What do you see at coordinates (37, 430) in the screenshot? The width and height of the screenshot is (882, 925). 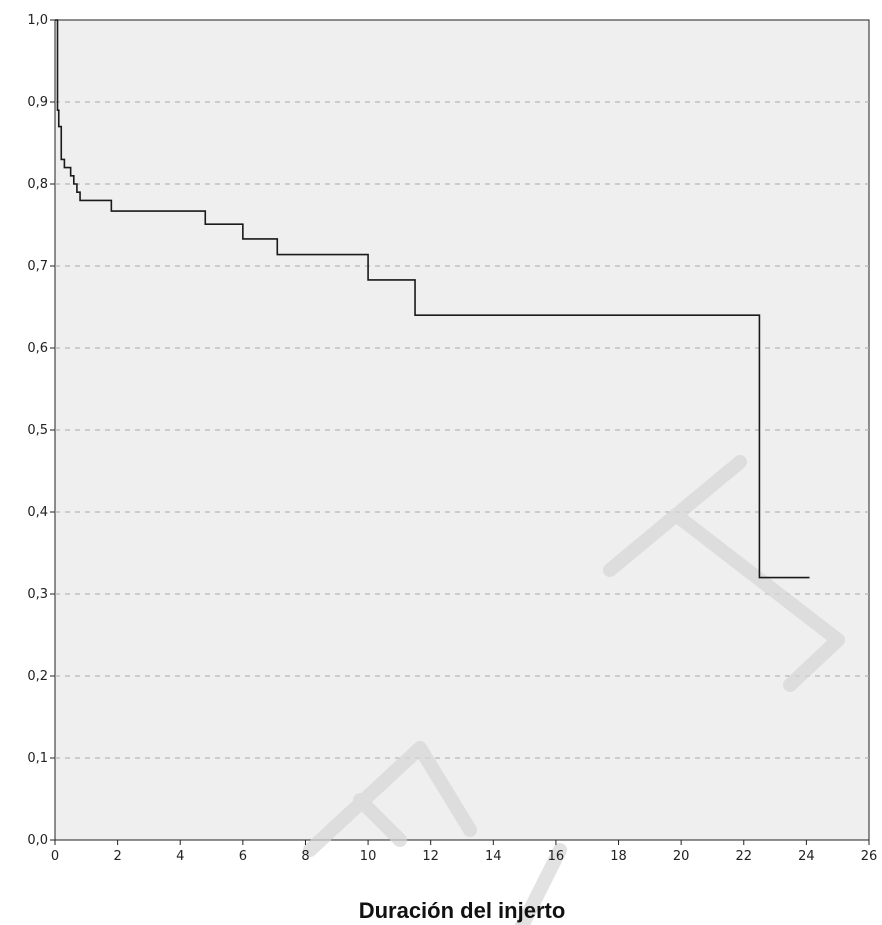 I see `y-tick-label: 0,5` at bounding box center [37, 430].